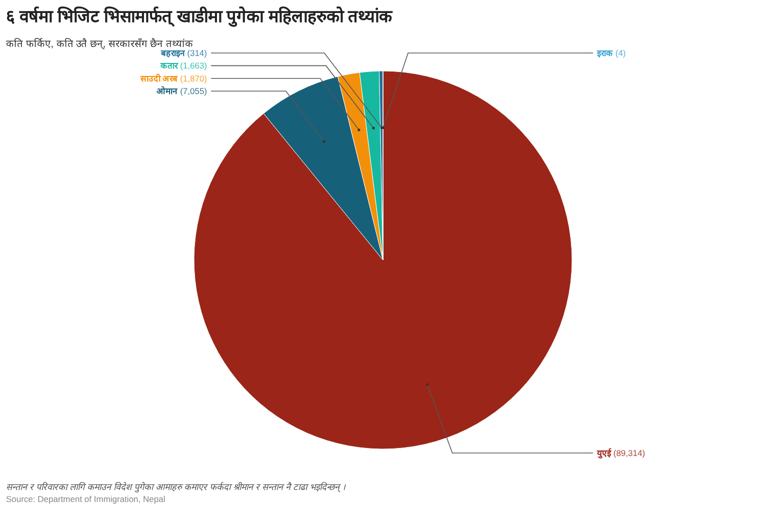 This screenshot has width=768, height=507. What do you see at coordinates (173, 53) in the screenshot?
I see `slice-label: बहराइन` at bounding box center [173, 53].